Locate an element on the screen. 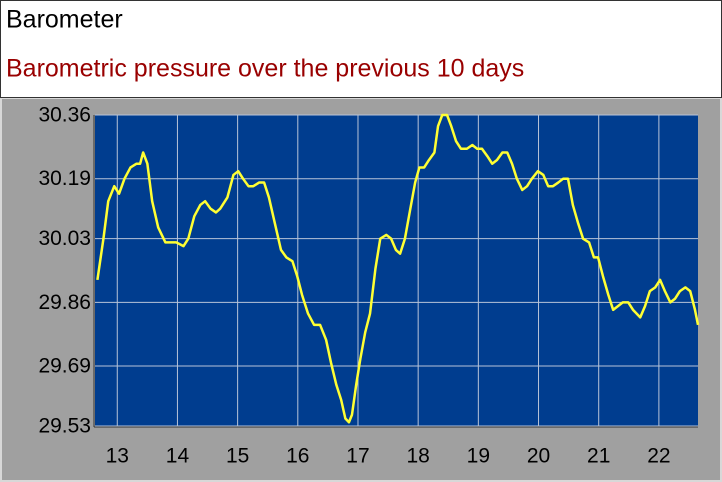 This screenshot has height=482, width=722. x-tick-label: 20 is located at coordinates (538, 456).